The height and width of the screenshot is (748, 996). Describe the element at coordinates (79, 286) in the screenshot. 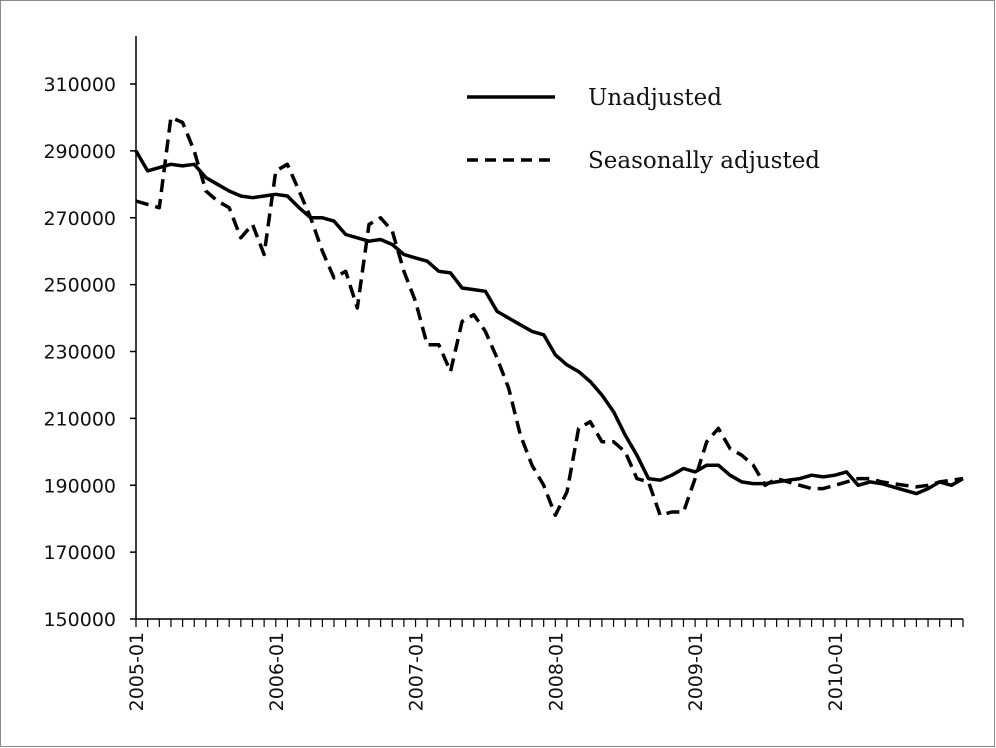

I see `y-tick-label: 250000` at that location.